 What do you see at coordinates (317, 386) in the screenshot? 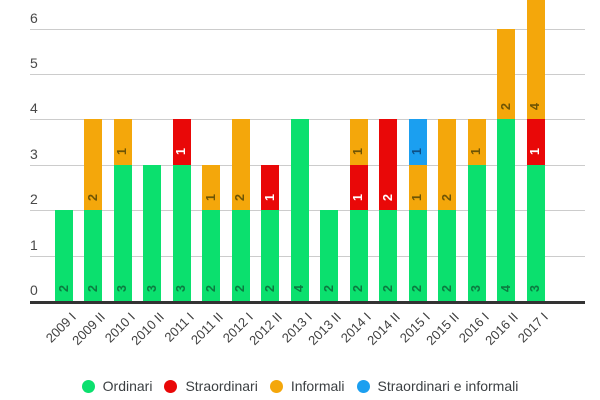
I see `legend-label: Informali` at bounding box center [317, 386].